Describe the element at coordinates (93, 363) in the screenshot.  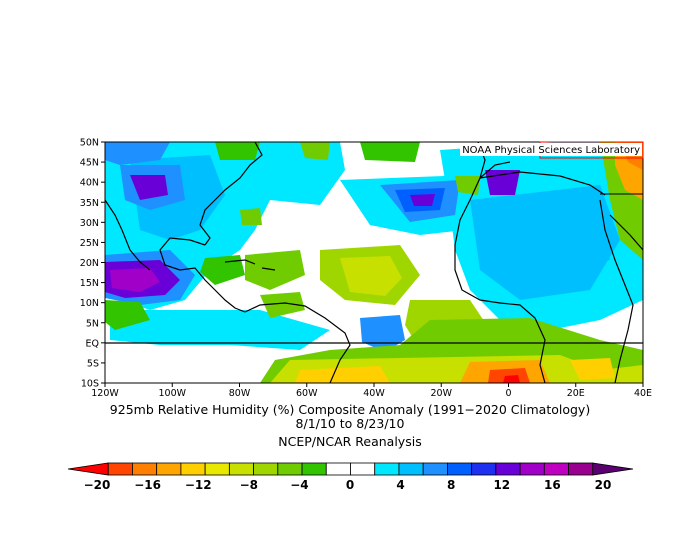
I see `lat-label: 5S` at that location.